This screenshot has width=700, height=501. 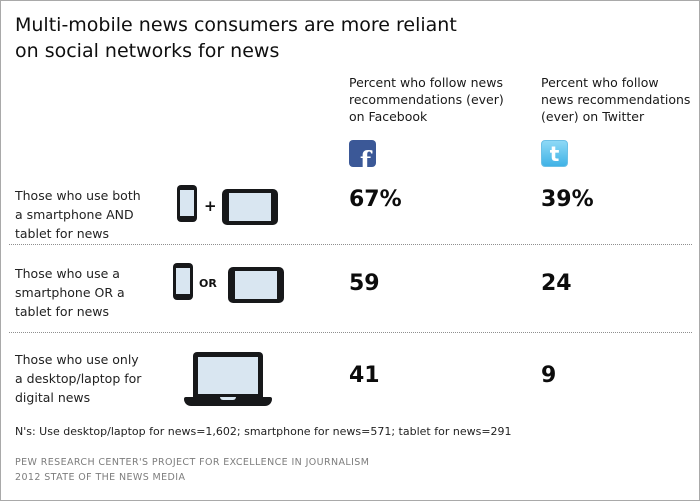 I want to click on twitter-icon-letter: t, so click(x=554, y=154).